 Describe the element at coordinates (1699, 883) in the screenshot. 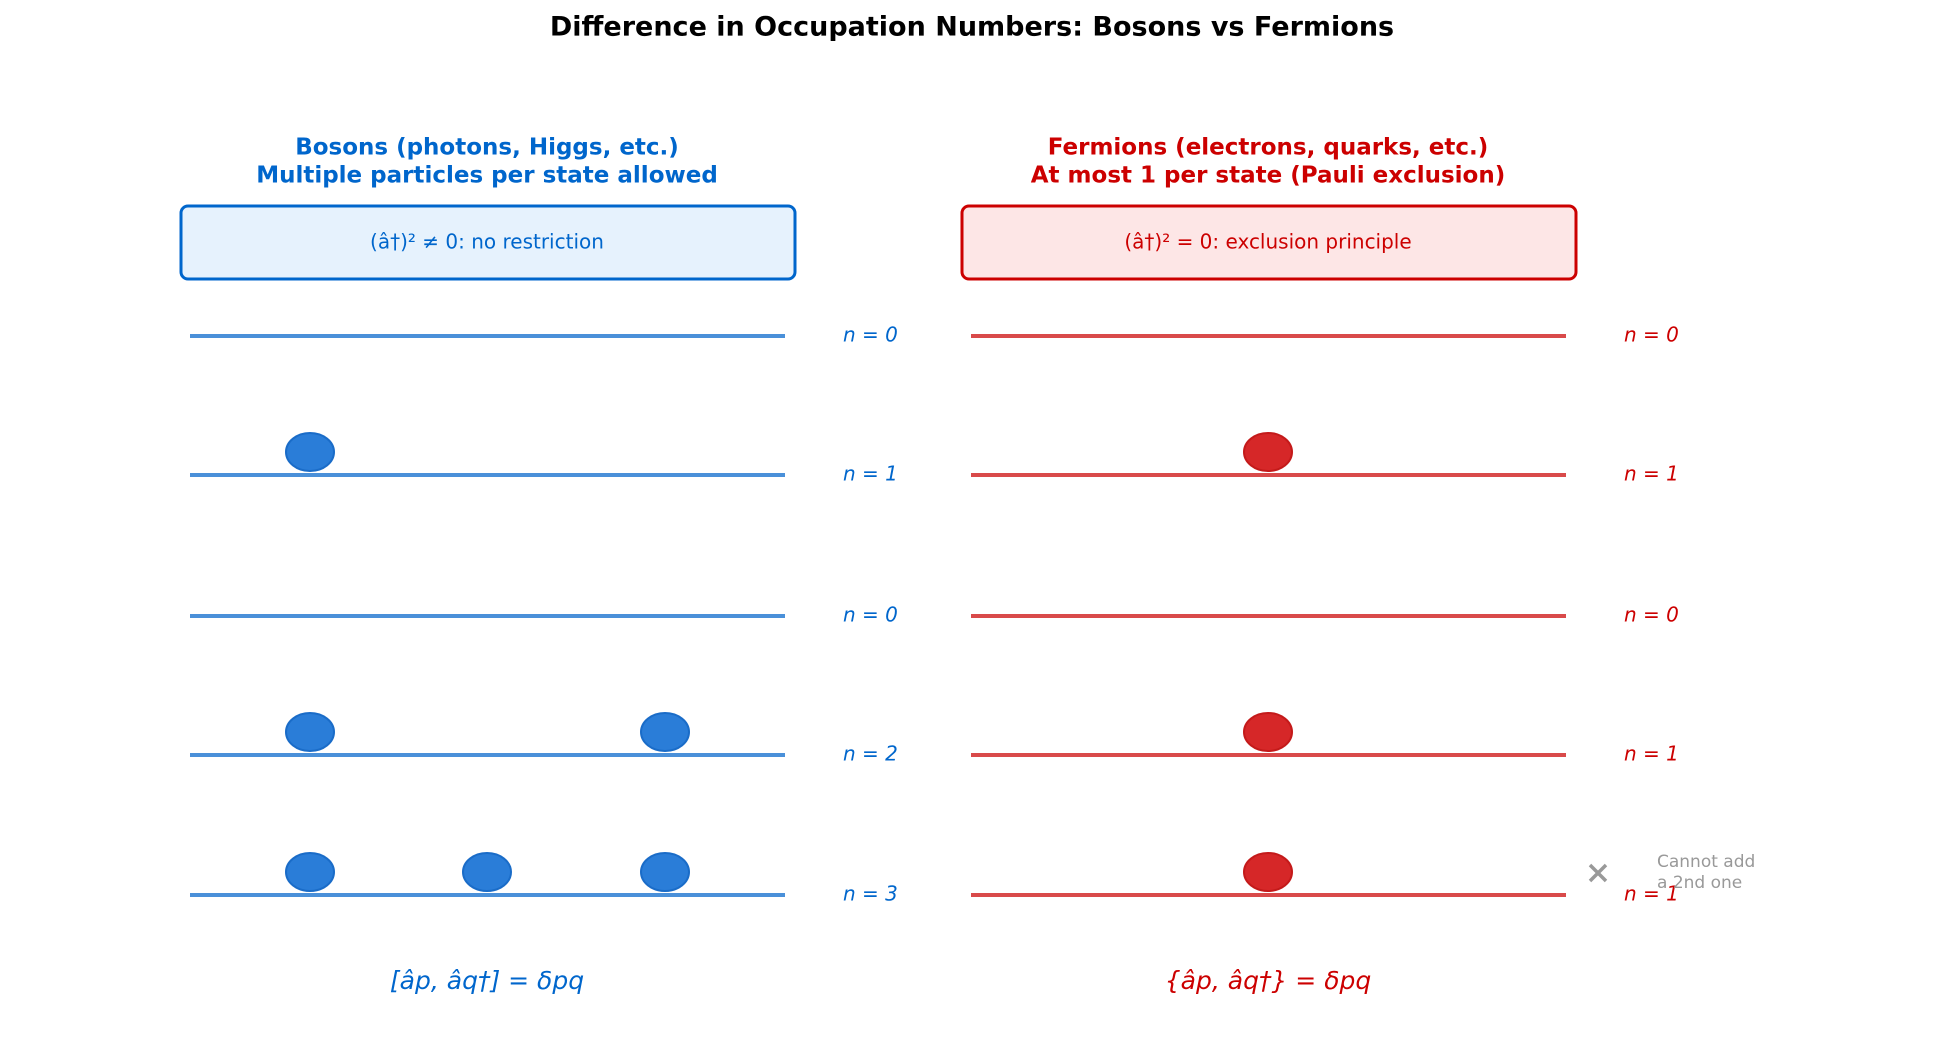

I see `note-text: a 2nd one` at that location.